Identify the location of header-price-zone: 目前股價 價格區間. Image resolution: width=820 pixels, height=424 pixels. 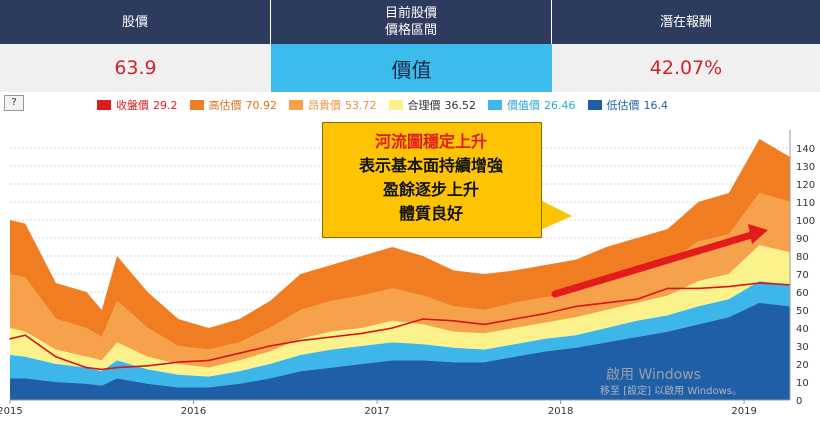
(411, 22).